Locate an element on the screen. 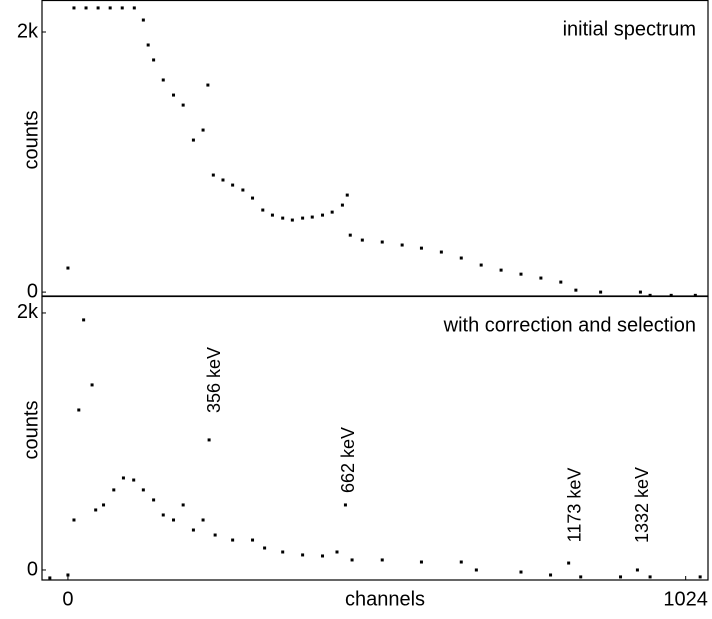  x-tick-label: 1024 is located at coordinates (685, 599).